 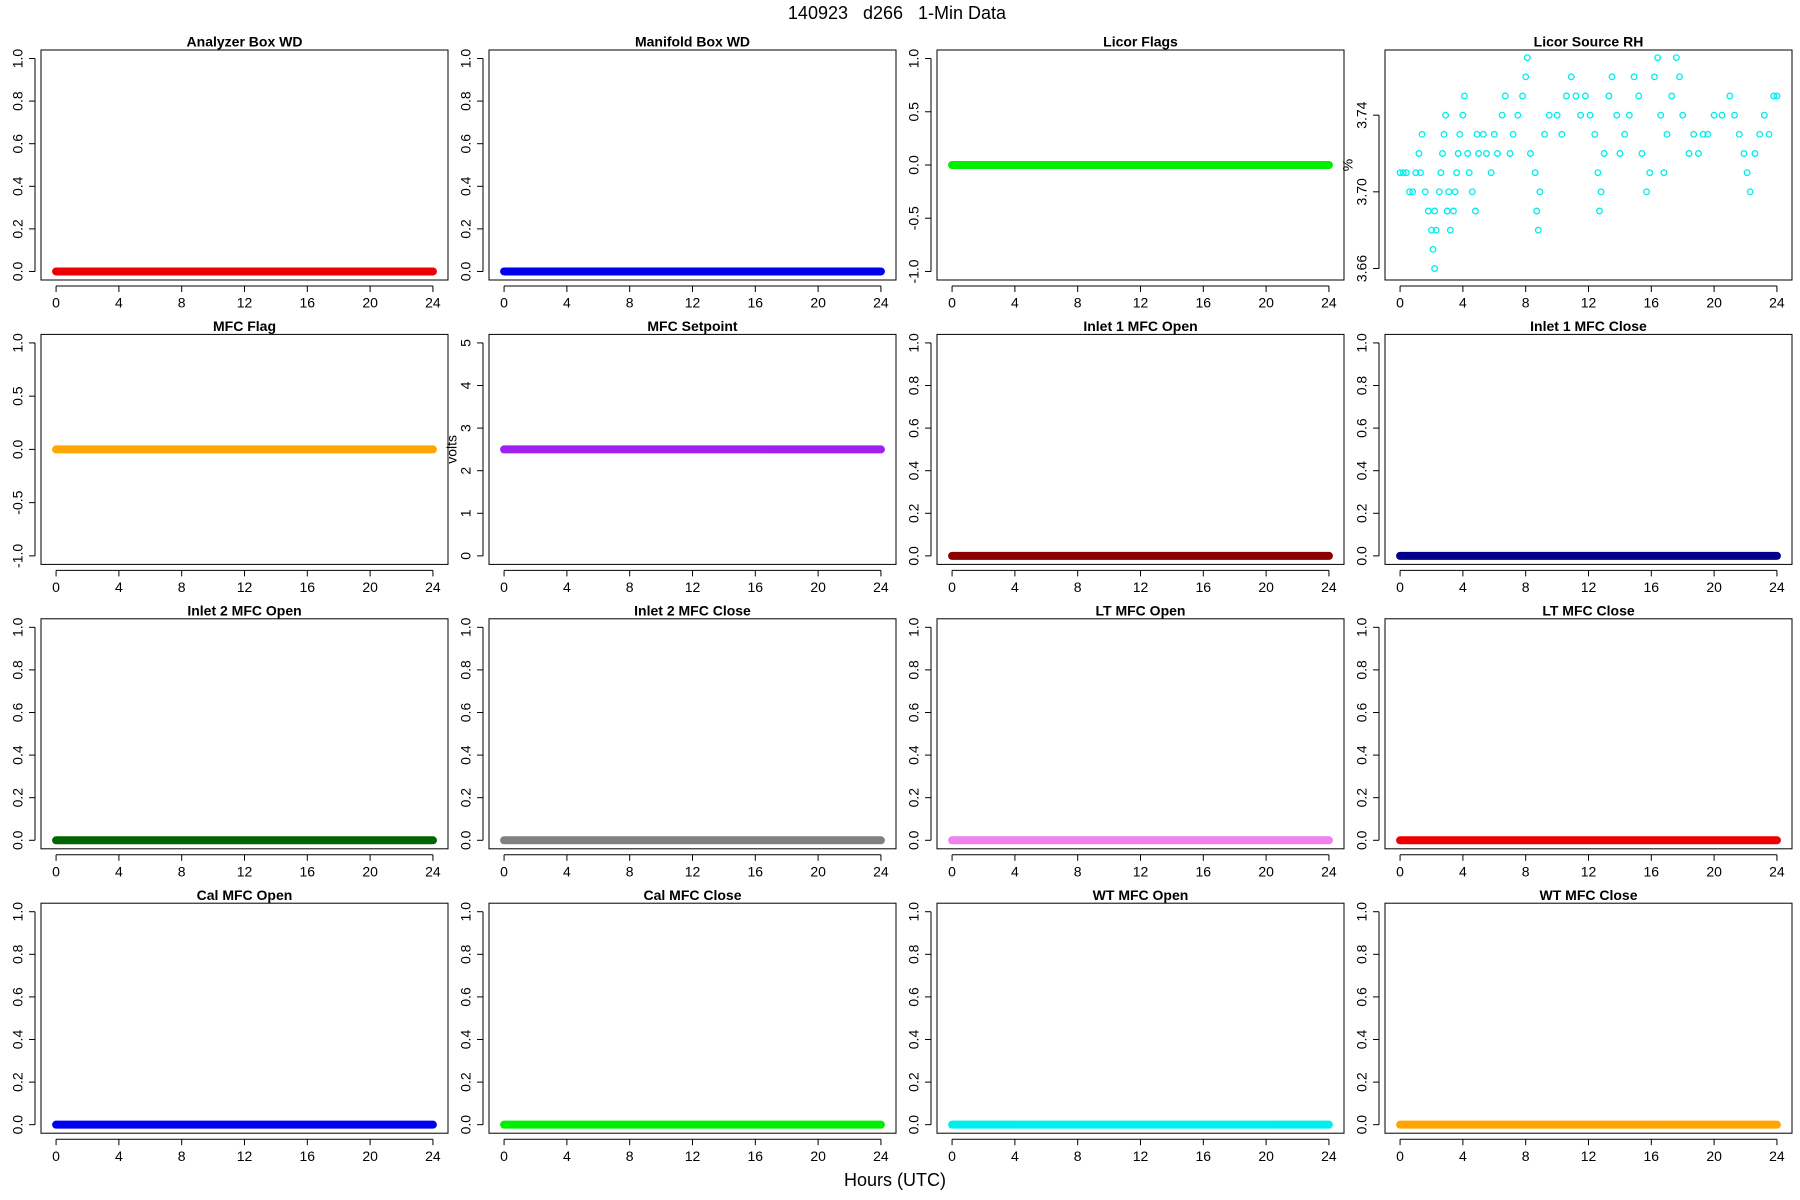 What do you see at coordinates (1140, 42) in the screenshot?
I see `panel-title: Licor Flags` at bounding box center [1140, 42].